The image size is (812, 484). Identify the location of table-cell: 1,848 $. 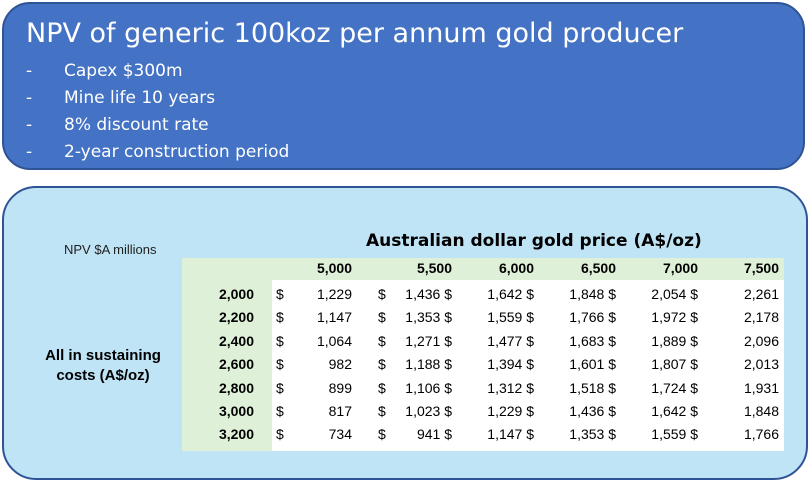
(592, 294).